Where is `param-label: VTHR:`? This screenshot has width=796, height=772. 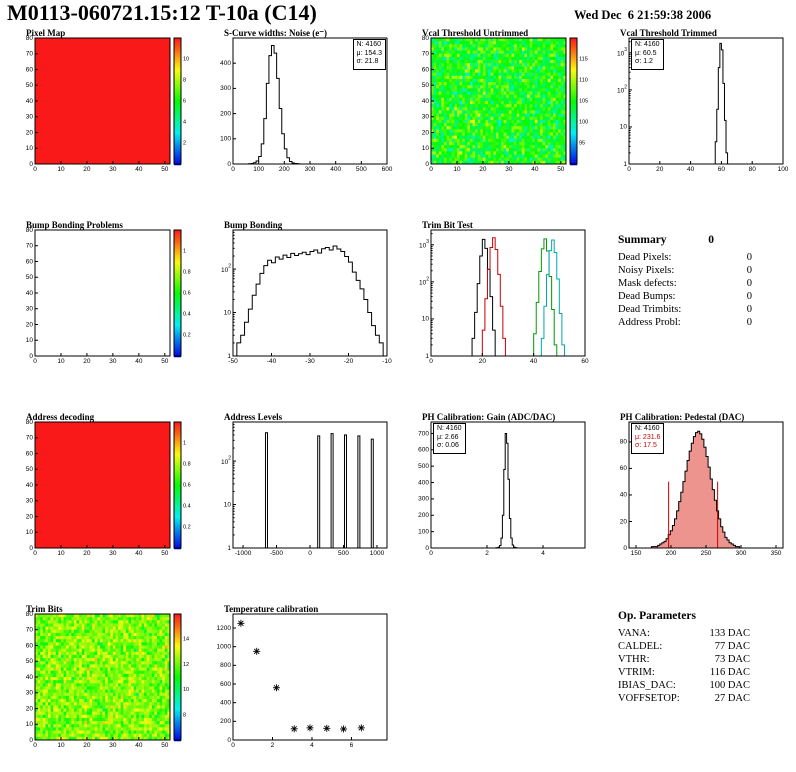
param-label: VTHR: is located at coordinates (634, 659).